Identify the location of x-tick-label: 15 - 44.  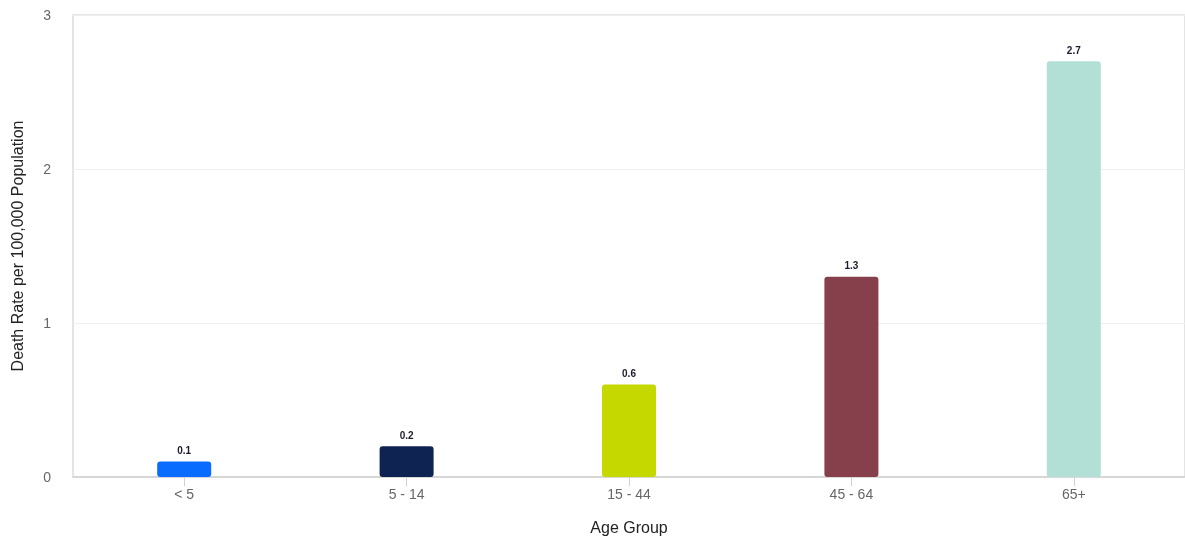
(629, 494).